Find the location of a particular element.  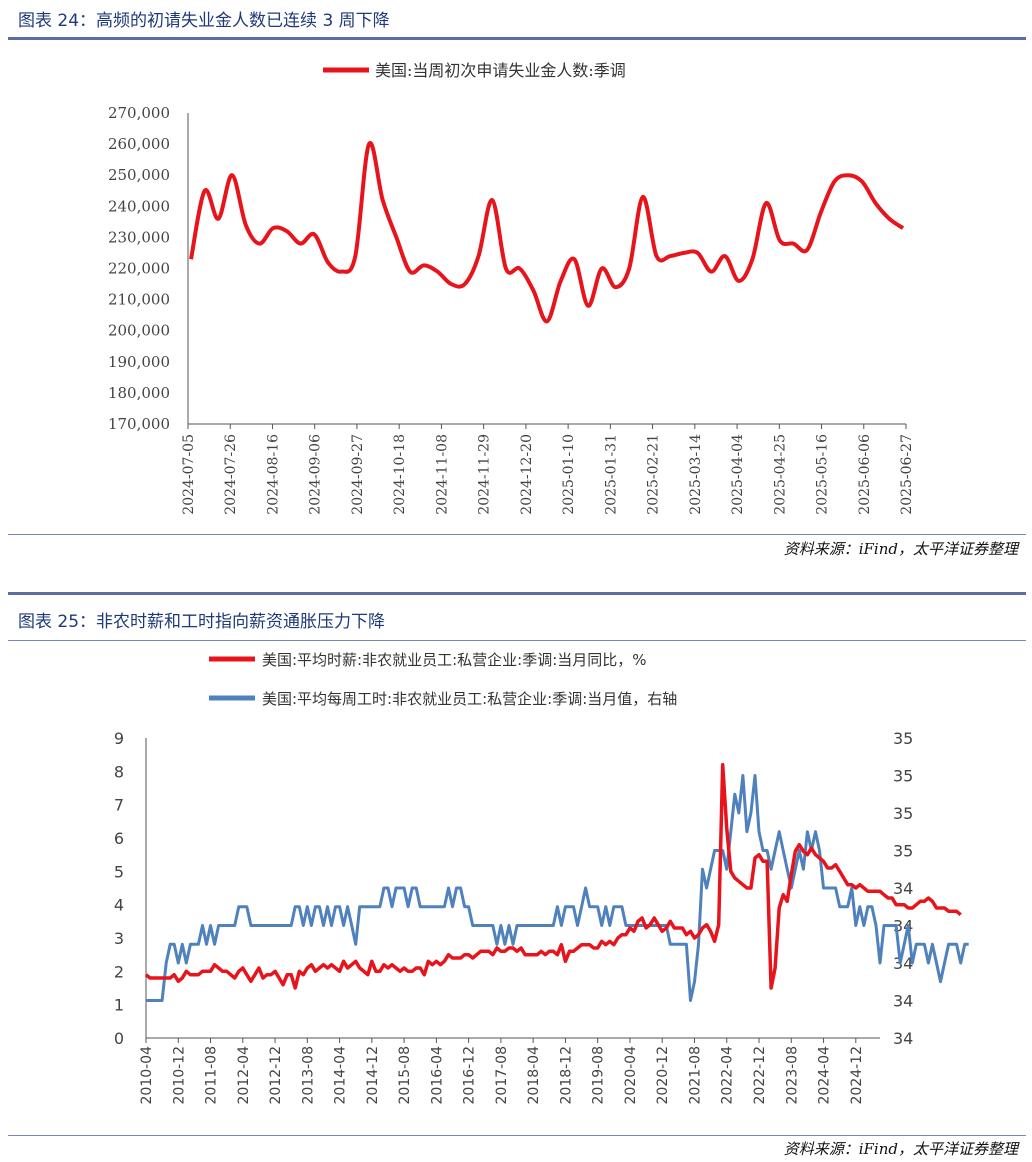

chart-25-left-ytick-label: 6 is located at coordinates (119, 838).